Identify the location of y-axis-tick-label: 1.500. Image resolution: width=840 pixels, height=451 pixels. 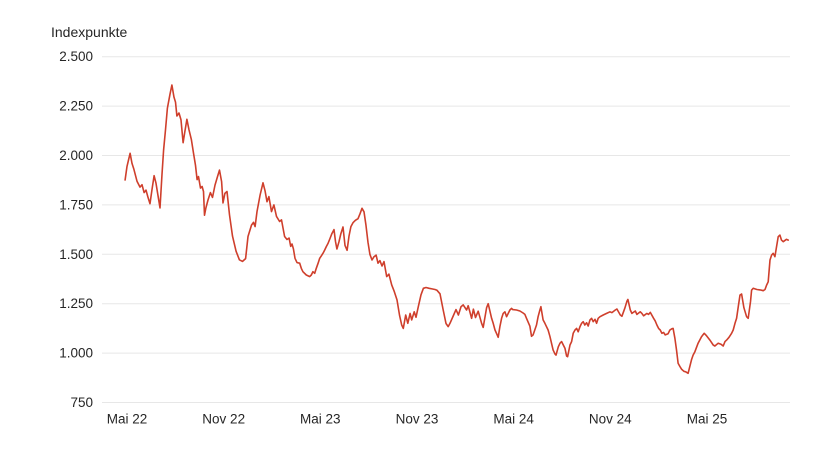
(76, 254).